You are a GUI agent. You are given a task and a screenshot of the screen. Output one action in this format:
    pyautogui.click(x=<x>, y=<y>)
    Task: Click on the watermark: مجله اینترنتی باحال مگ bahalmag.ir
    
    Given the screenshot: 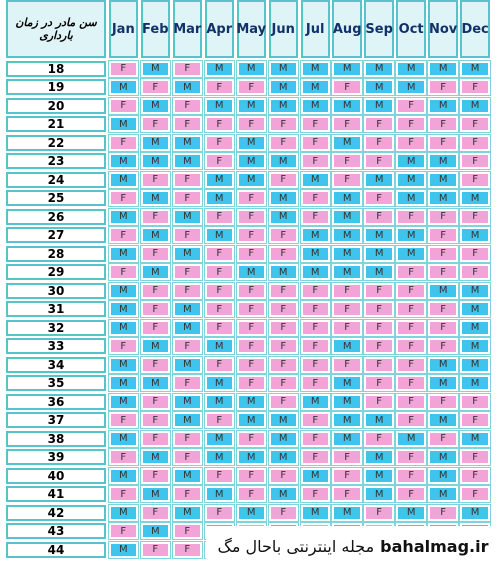 What is the action you would take?
    pyautogui.click(x=353, y=546)
    